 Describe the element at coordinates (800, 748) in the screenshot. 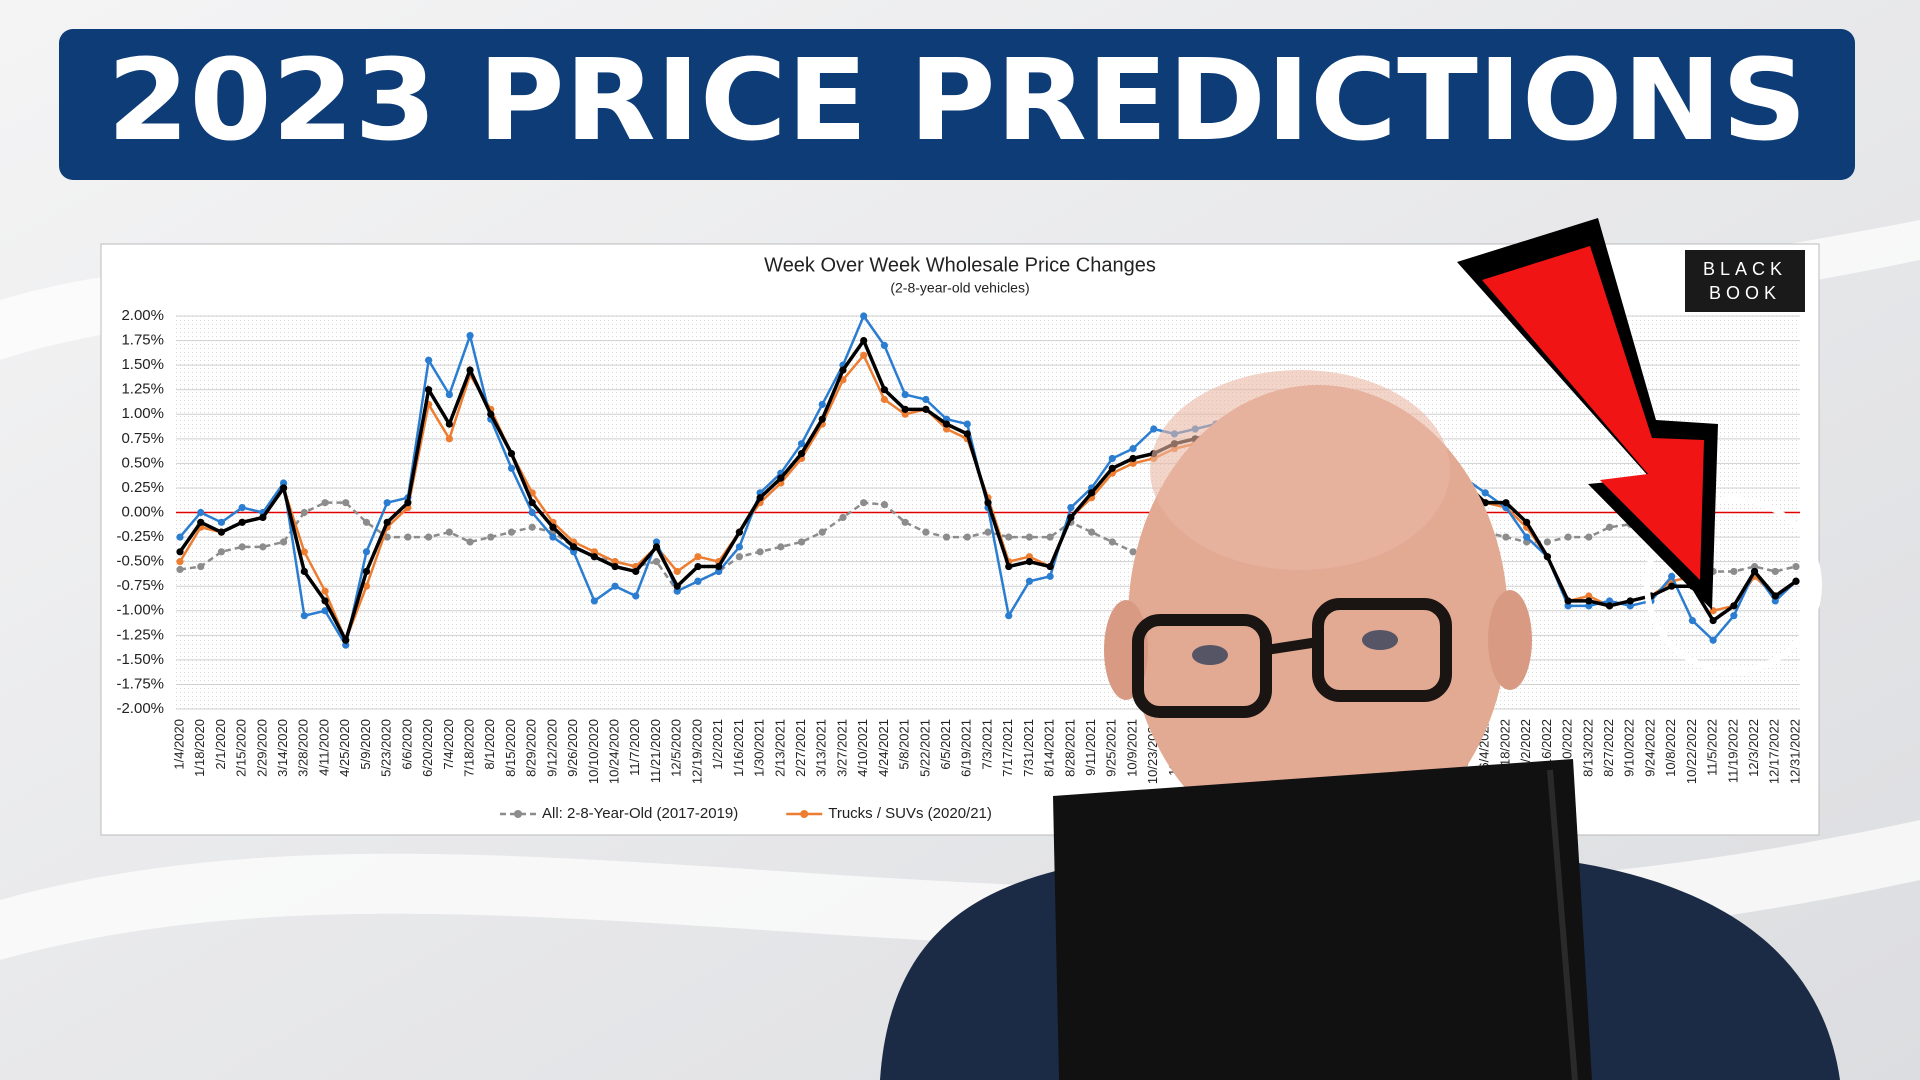

I see `x-tick-label: 2/27/2021` at that location.